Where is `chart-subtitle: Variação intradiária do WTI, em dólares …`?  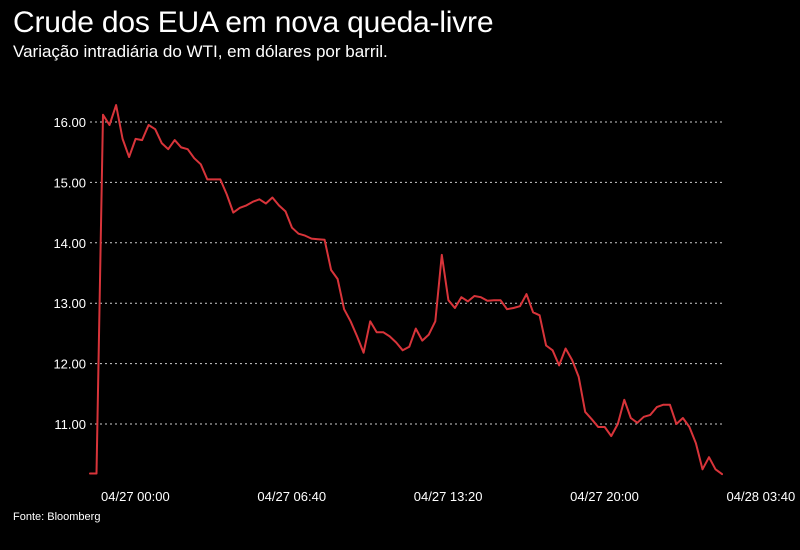
chart-subtitle: Variação intradiária do WTI, em dólares … is located at coordinates (200, 51).